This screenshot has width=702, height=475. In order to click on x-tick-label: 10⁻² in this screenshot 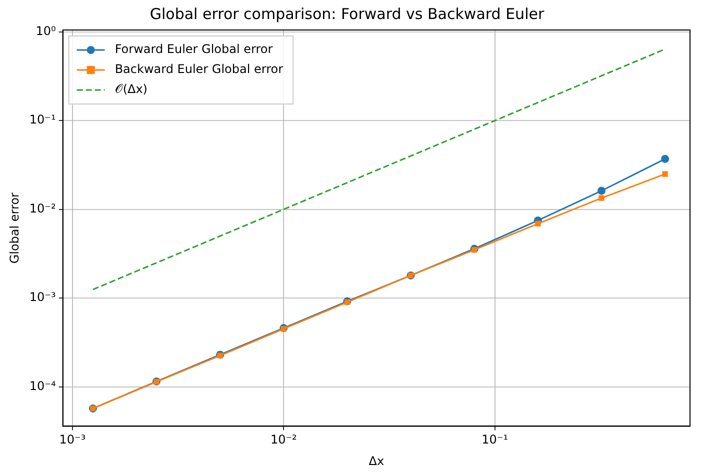, I will do `click(284, 439)`.